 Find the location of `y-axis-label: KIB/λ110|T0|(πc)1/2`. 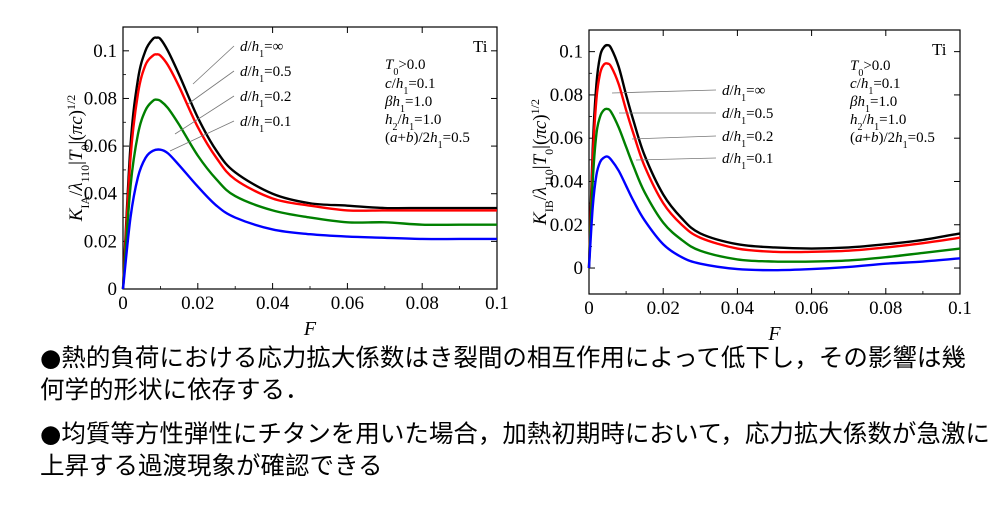

y-axis-label: KIB/λ110|T0|(πc)1/2 is located at coordinates (542, 162).